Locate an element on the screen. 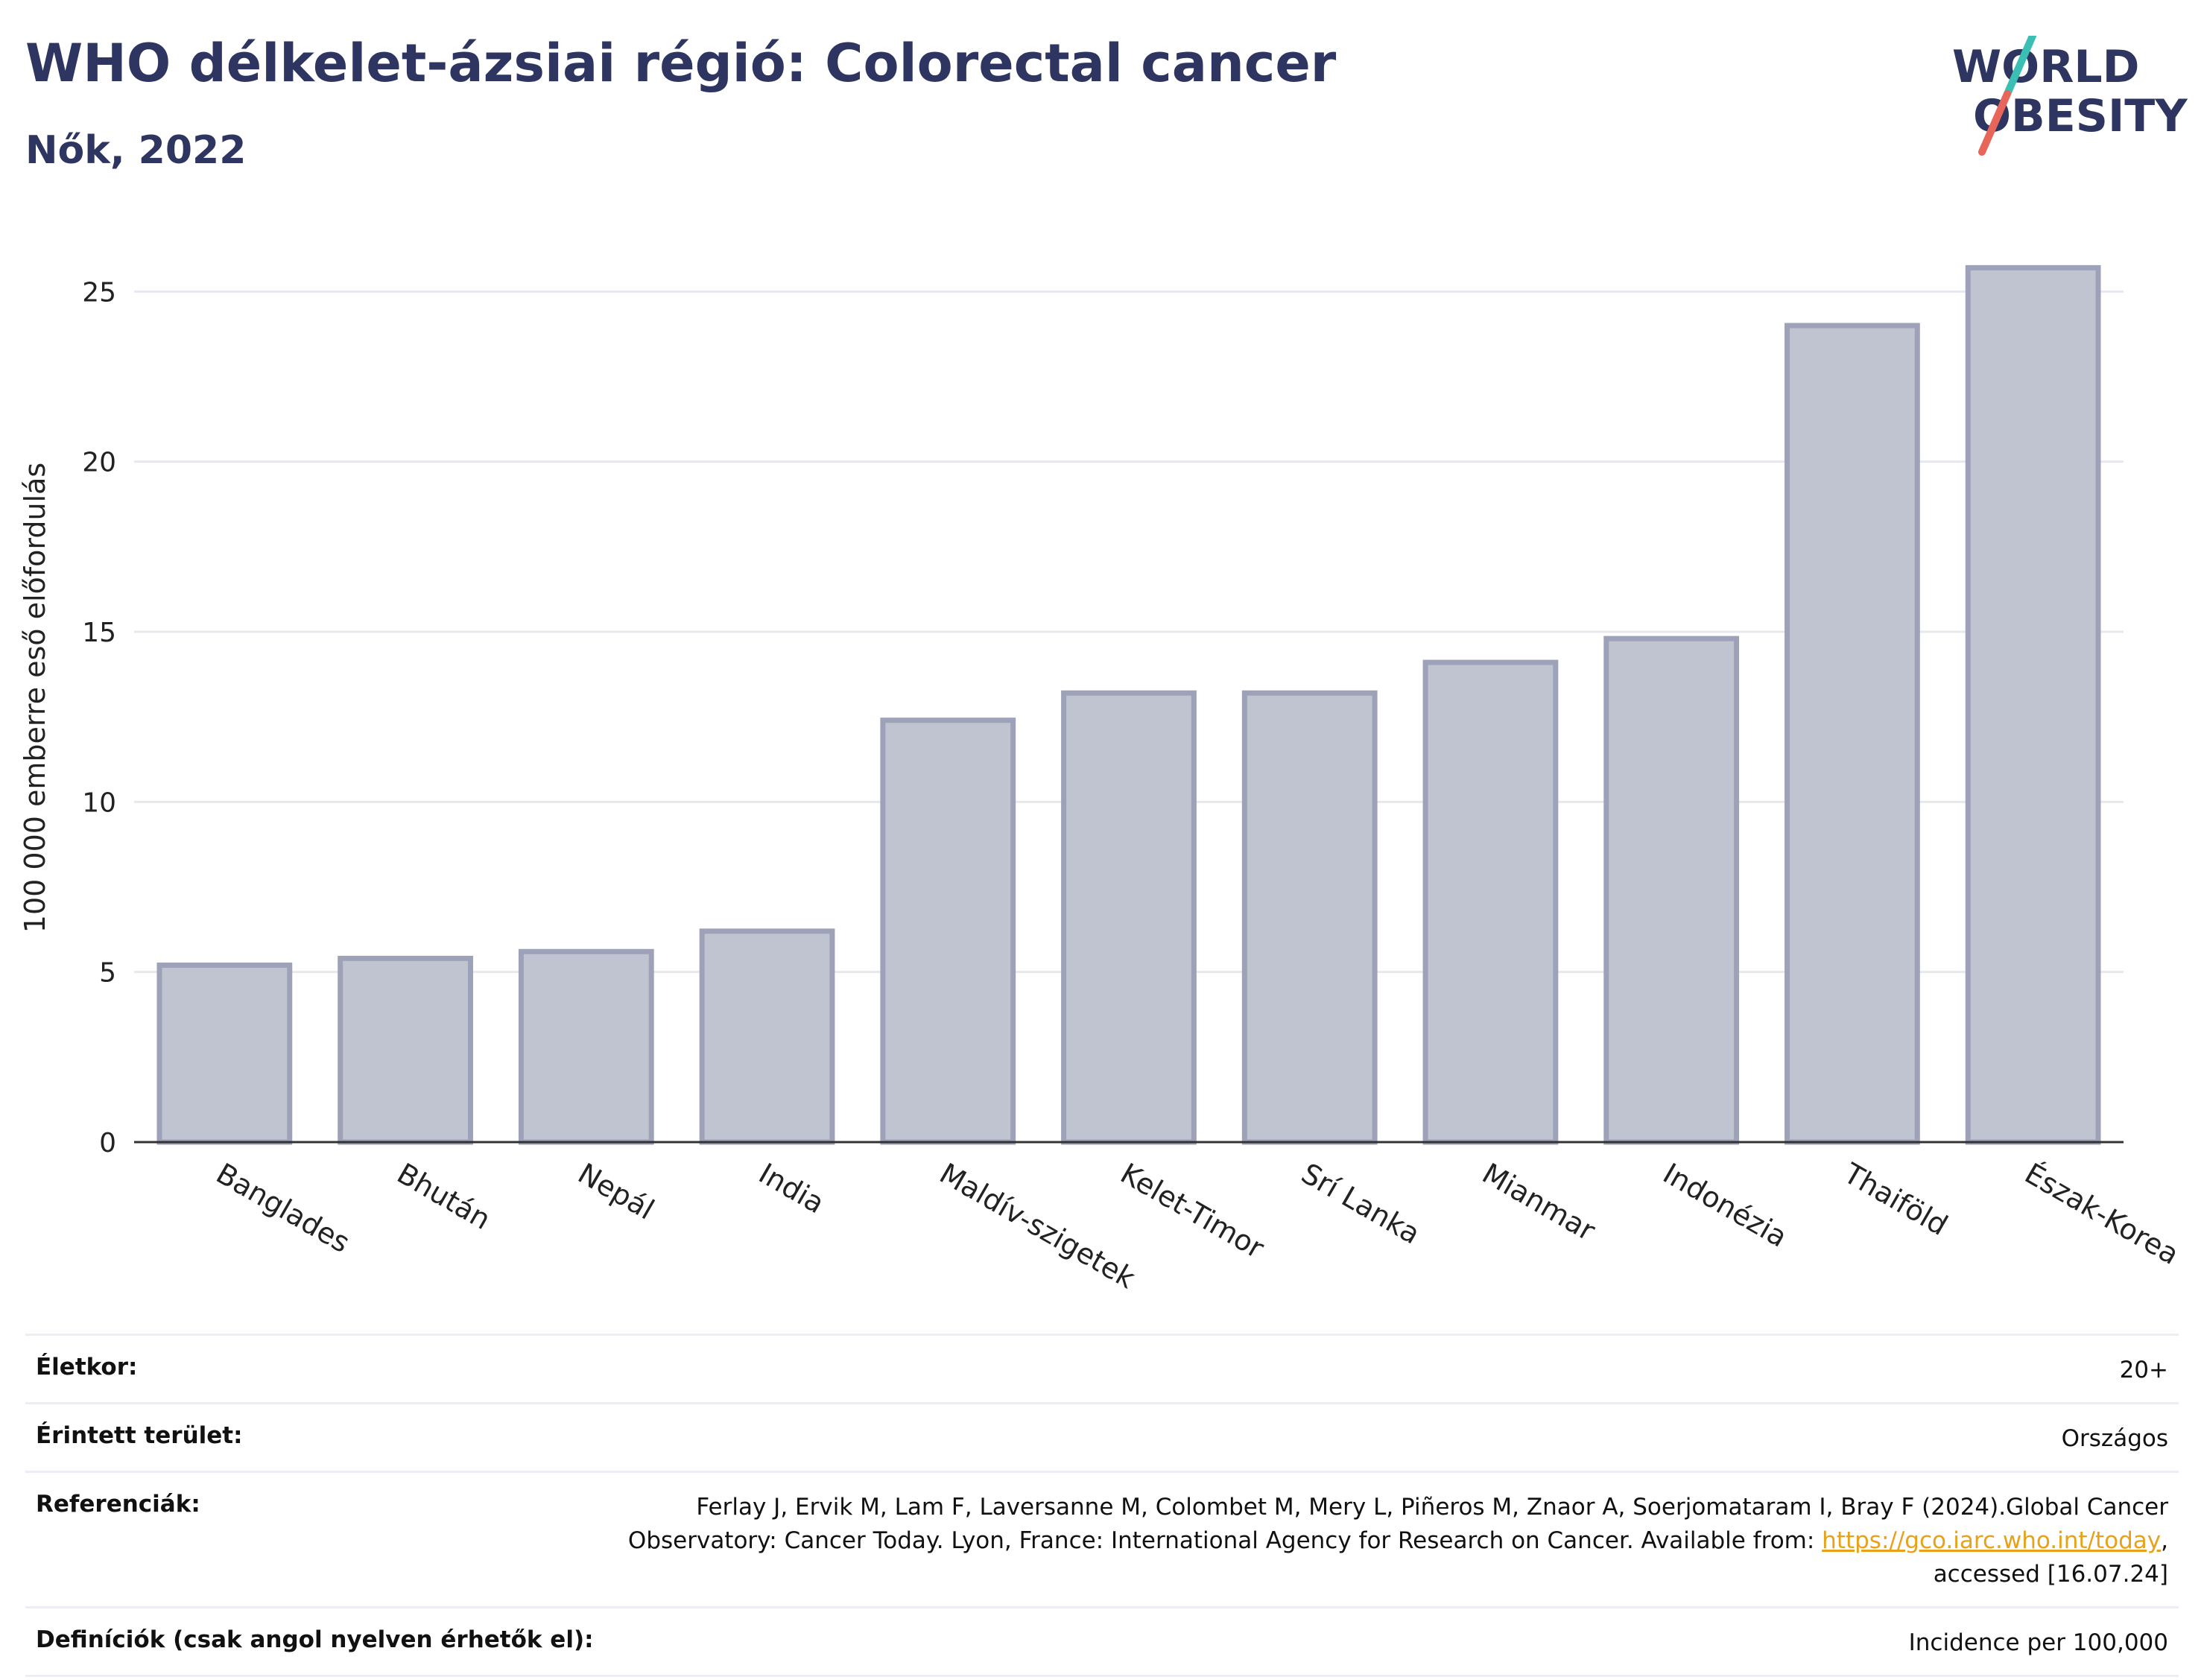  x-tick-label: India is located at coordinates (792, 1188).